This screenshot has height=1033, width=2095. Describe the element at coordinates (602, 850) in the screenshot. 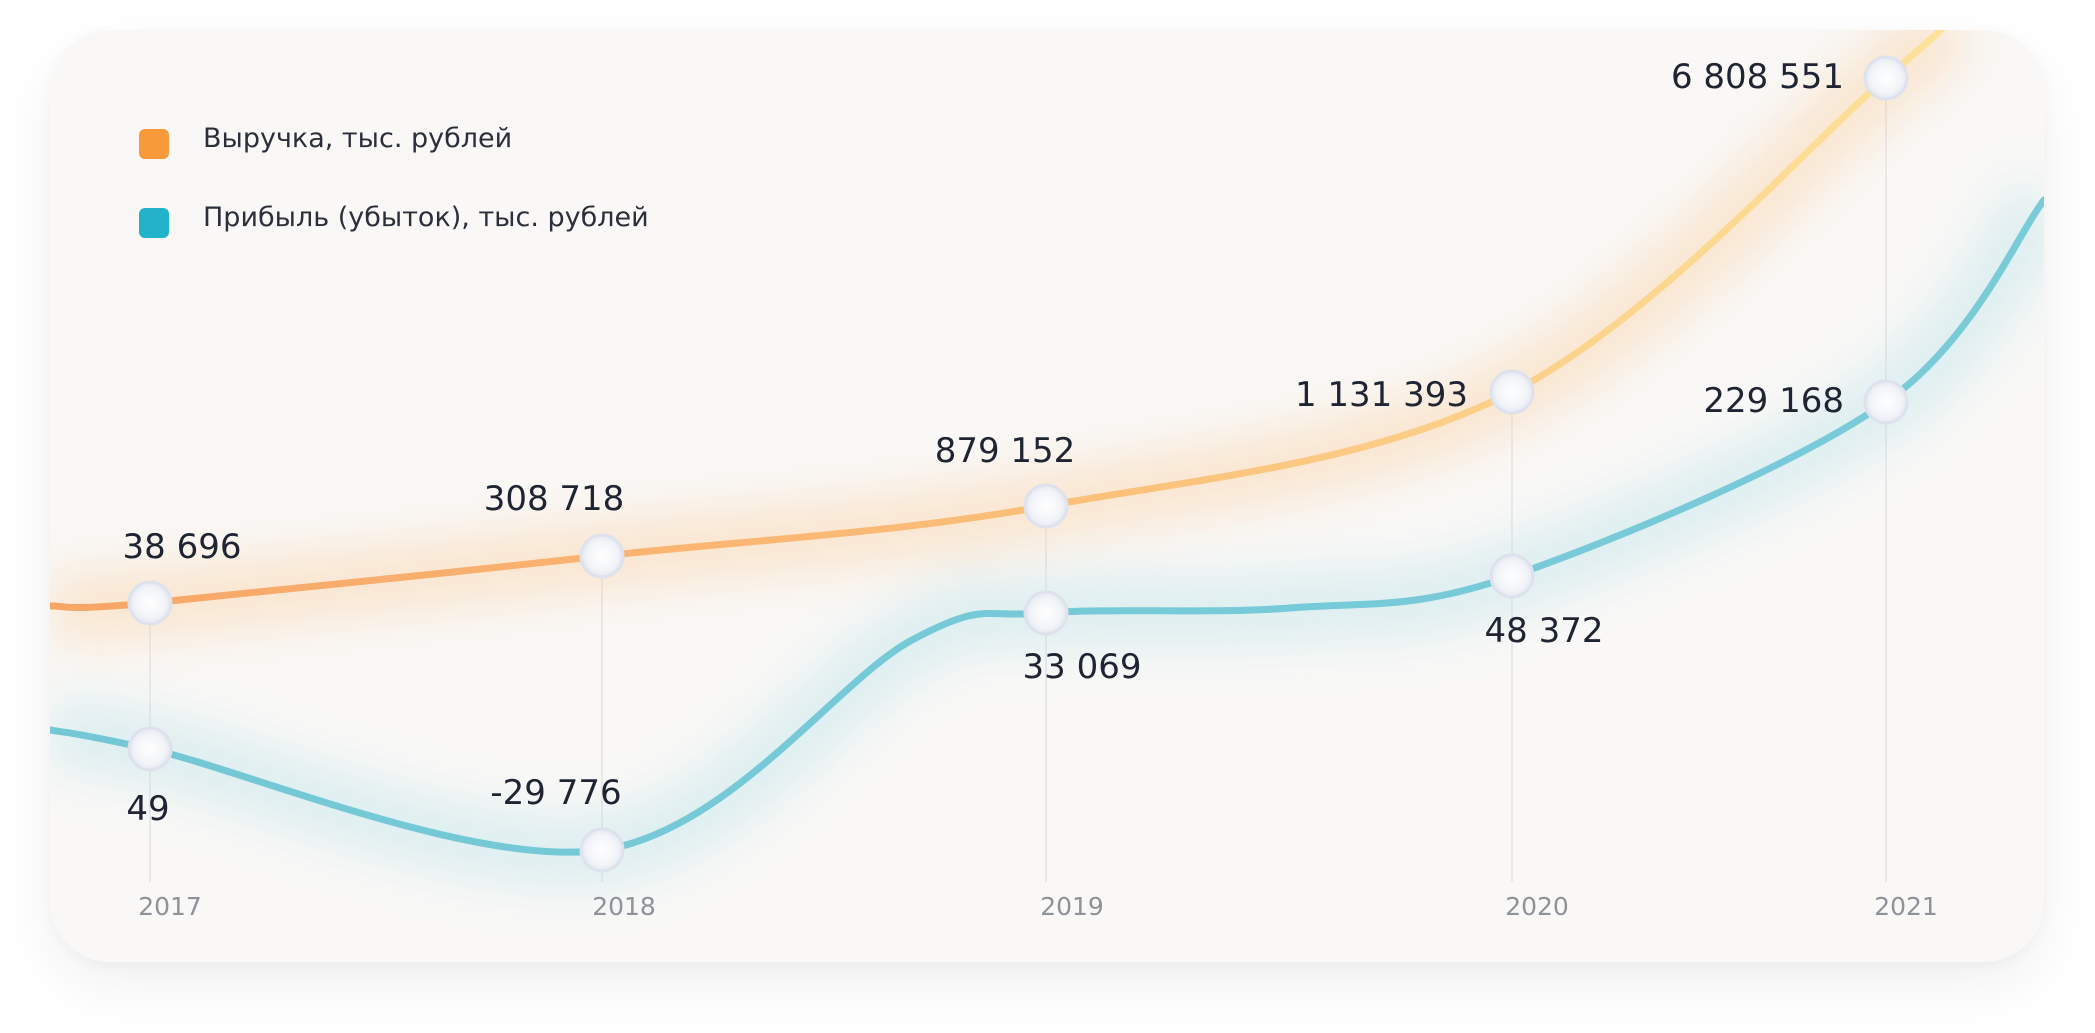

I see `profit-point-2018` at that location.